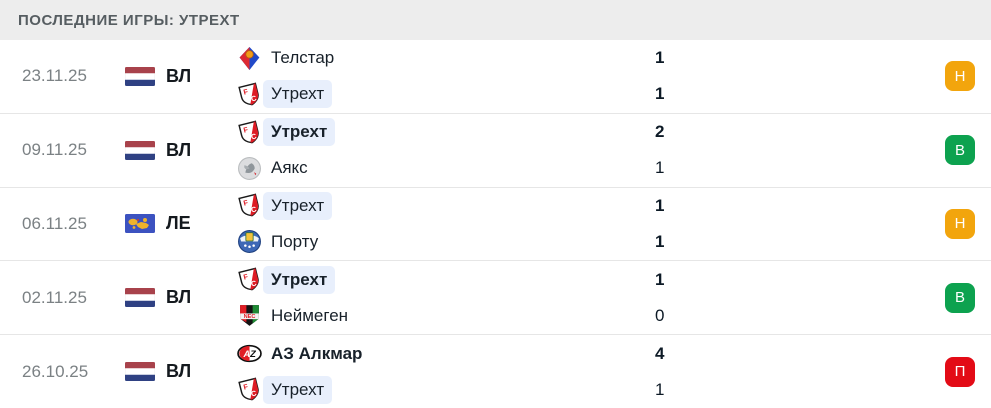 The width and height of the screenshot is (991, 408). What do you see at coordinates (246, 354) in the screenshot?
I see `svg-text: A` at bounding box center [246, 354].